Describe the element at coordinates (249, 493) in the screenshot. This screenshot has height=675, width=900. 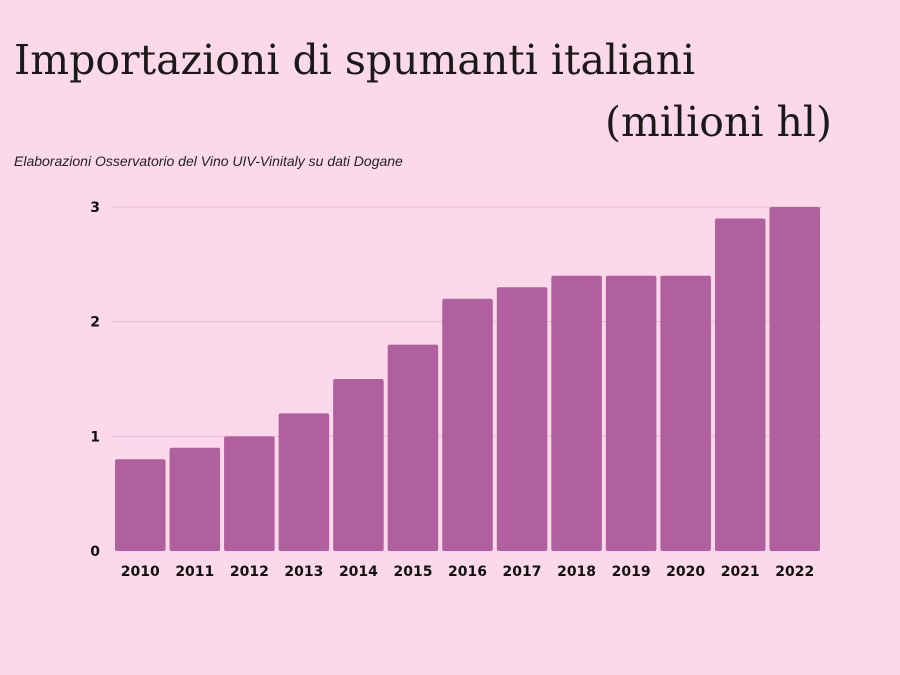
I see `bar-2012` at that location.